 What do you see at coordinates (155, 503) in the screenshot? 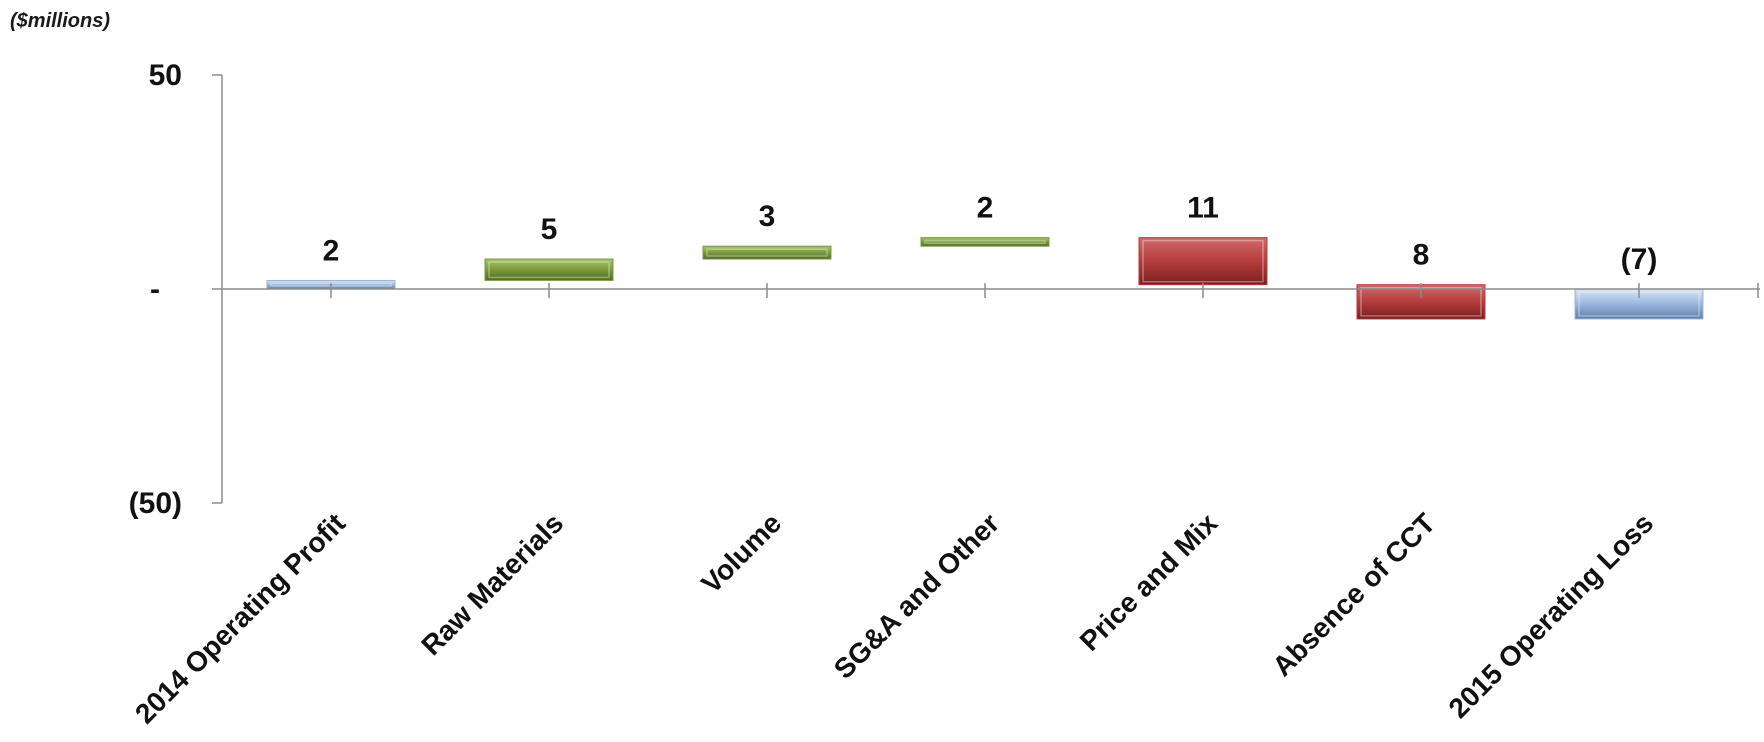
I see `y-tick-label: (50)` at bounding box center [155, 503].